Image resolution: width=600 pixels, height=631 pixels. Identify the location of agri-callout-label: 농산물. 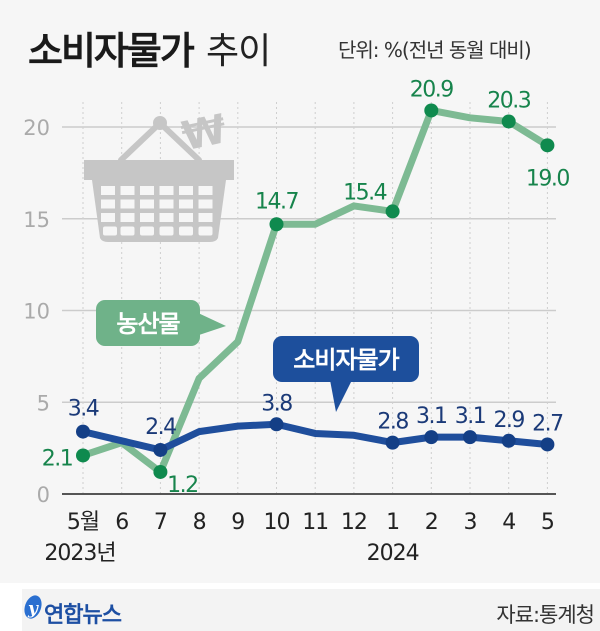
(148, 324).